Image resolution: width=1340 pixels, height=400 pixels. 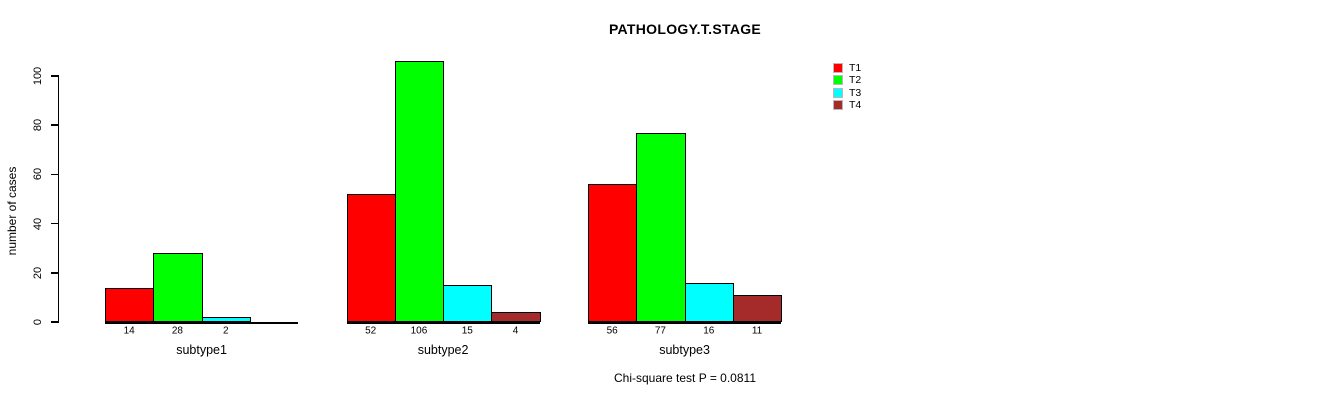 What do you see at coordinates (130, 304) in the screenshot?
I see `bar-t1-subtype1` at bounding box center [130, 304].